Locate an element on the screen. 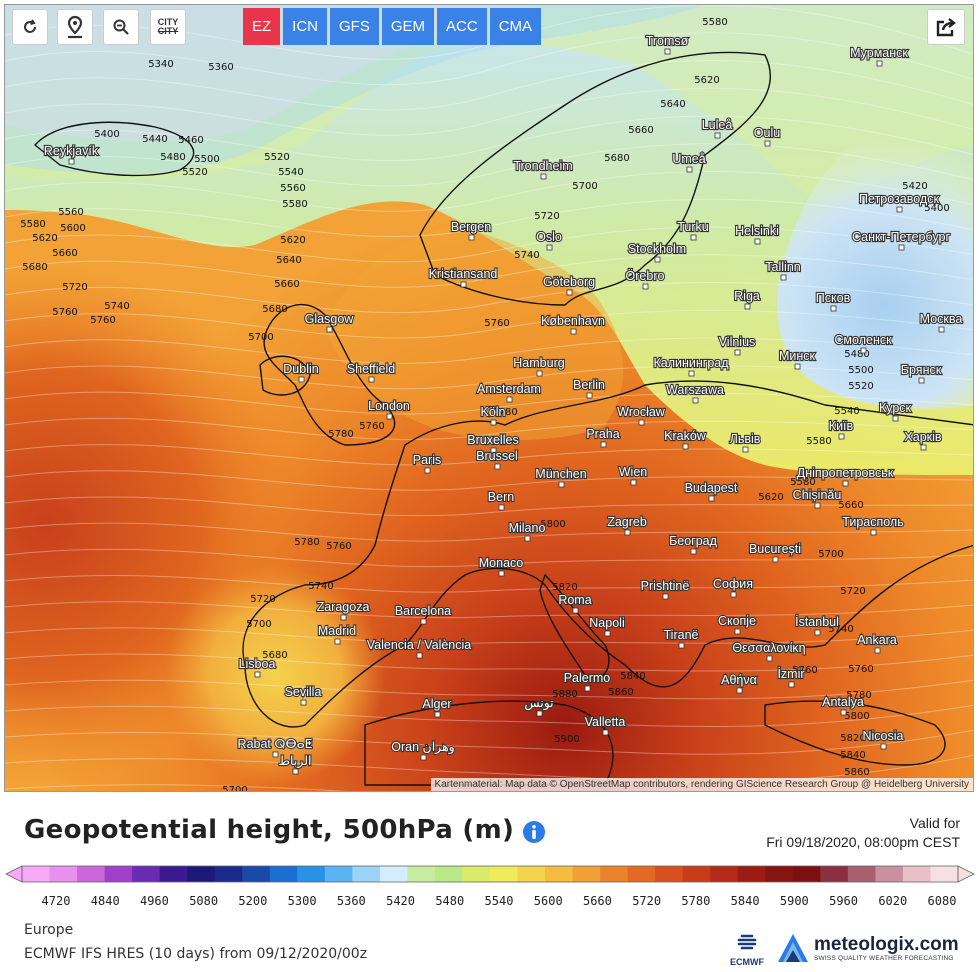  city-marker: Köln is located at coordinates (493, 415).